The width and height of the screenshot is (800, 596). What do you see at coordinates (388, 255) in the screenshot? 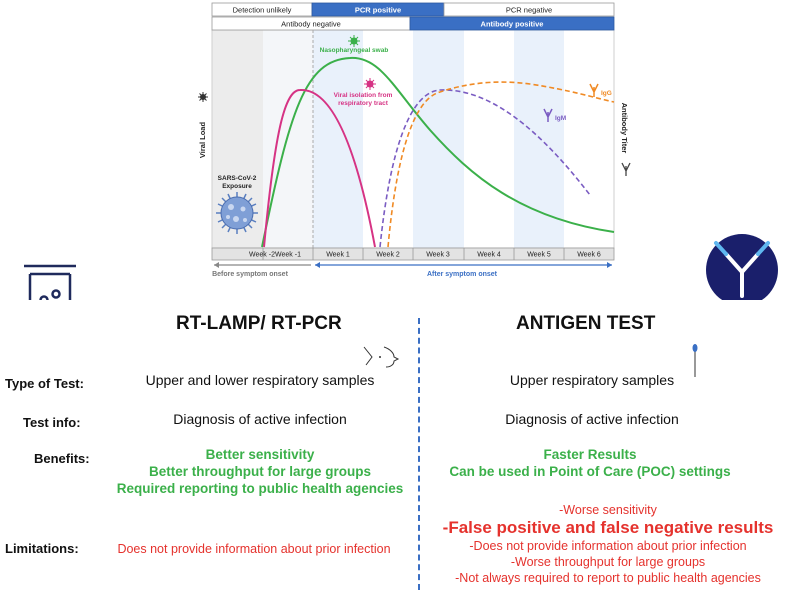
I see `week-label-3: Week 2` at bounding box center [388, 255].